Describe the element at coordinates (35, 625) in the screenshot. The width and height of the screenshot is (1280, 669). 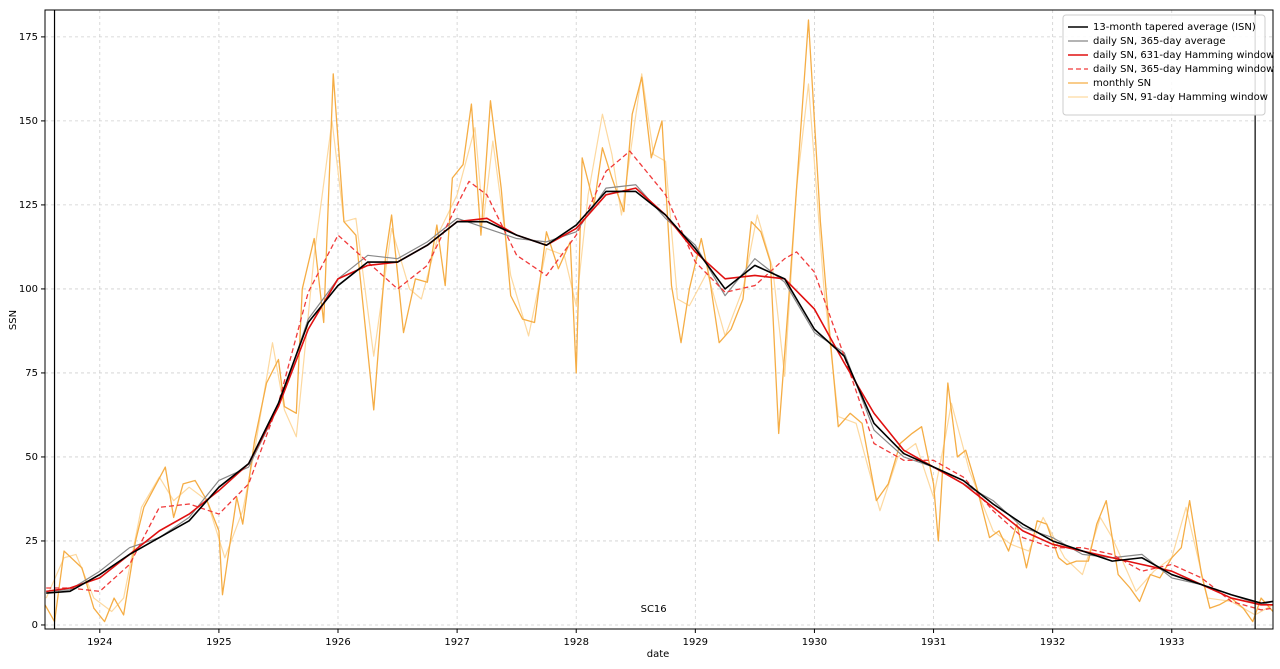
I see `y-tick-label: 0` at that location.